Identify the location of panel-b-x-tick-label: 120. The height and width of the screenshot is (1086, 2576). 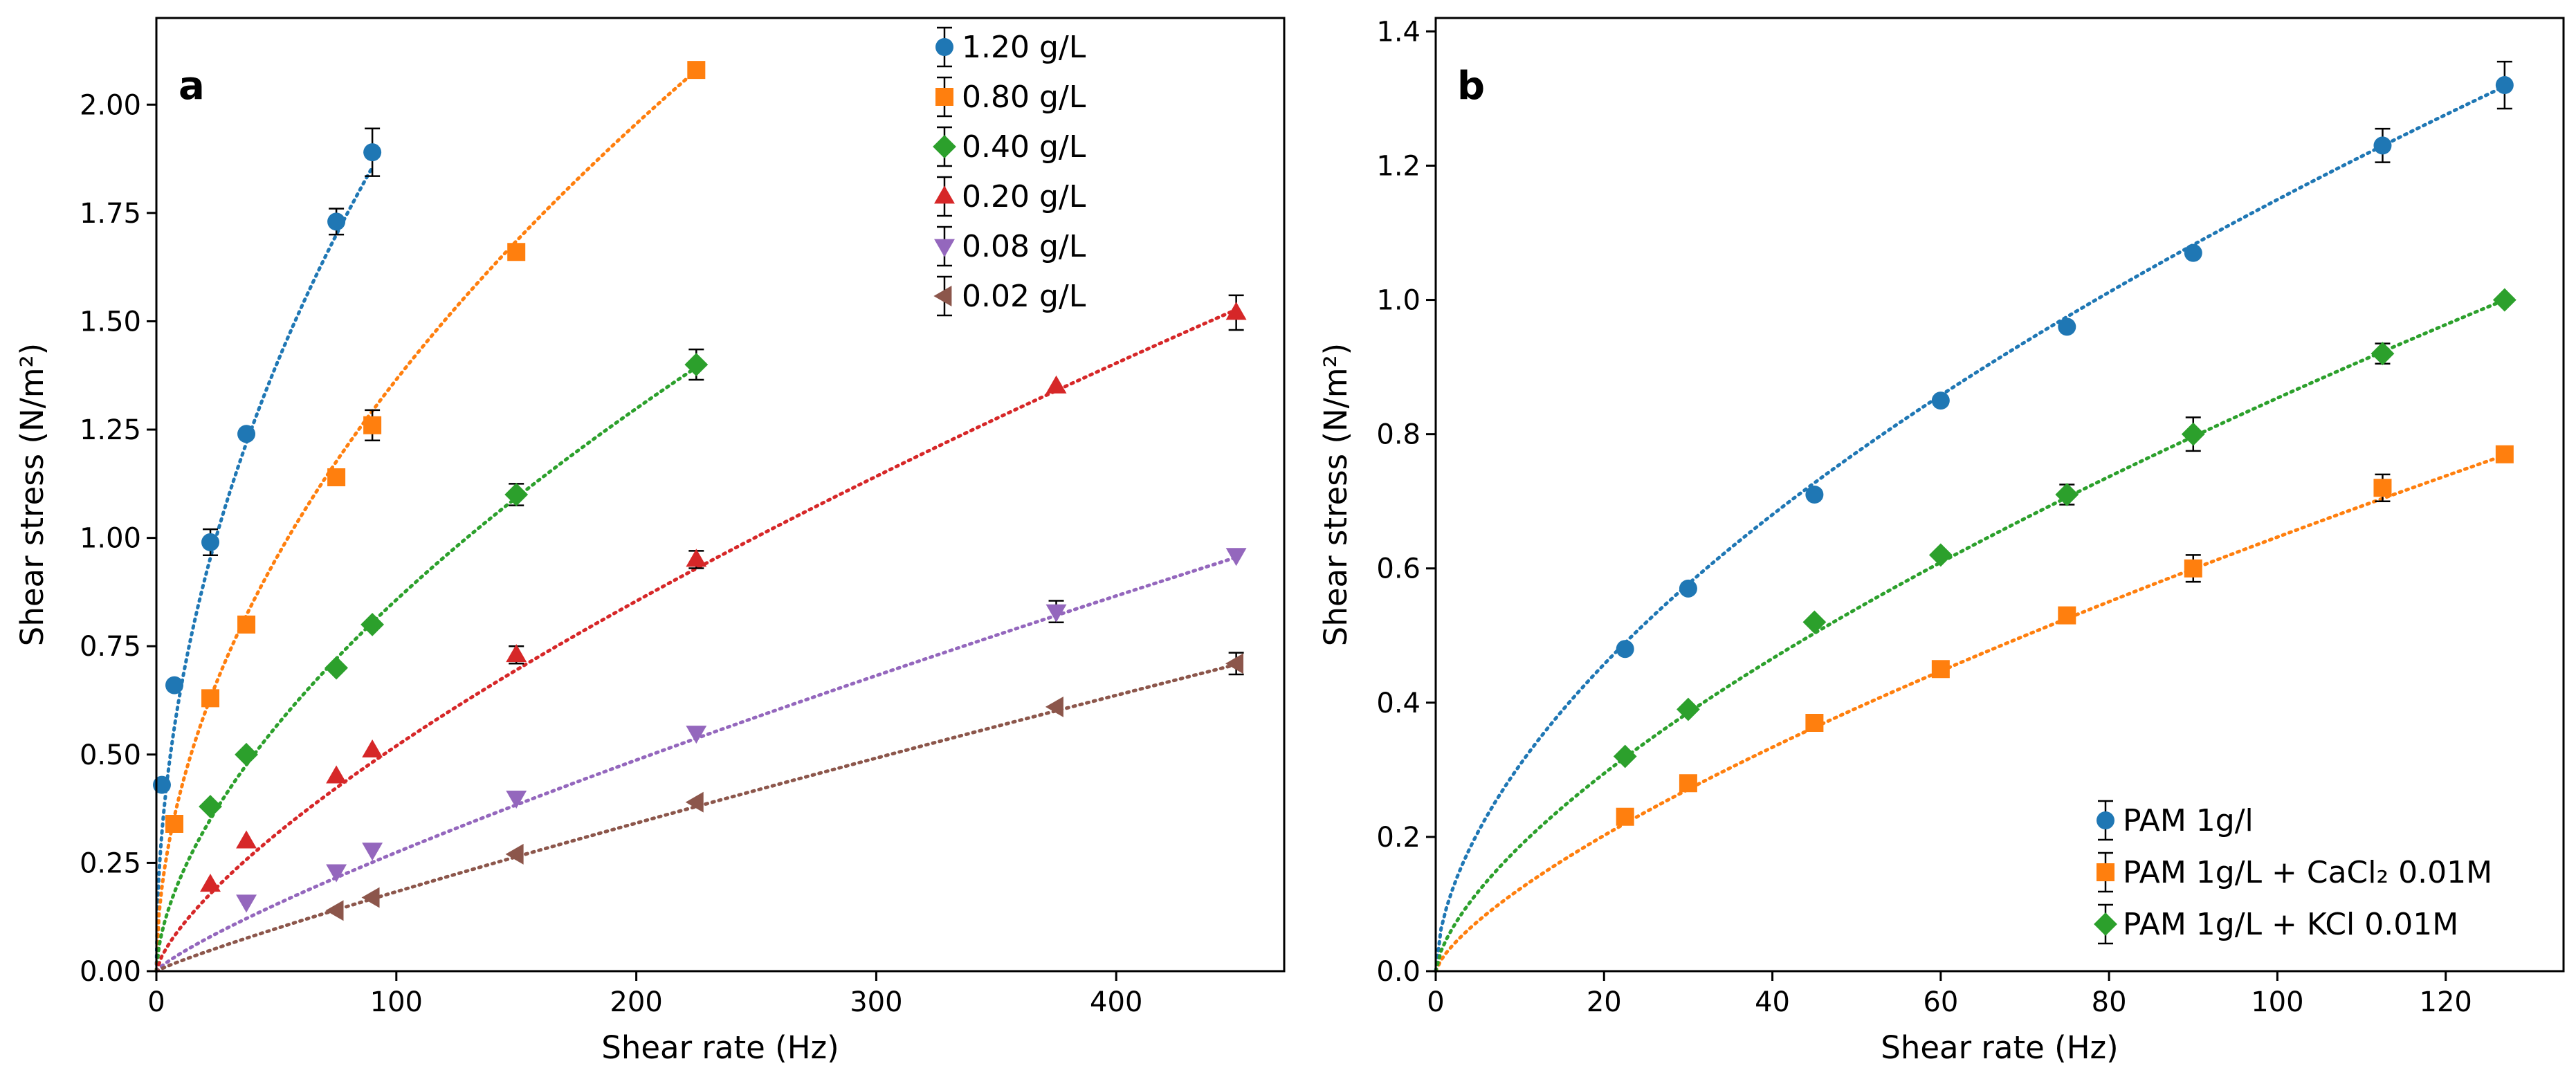
(2446, 1002).